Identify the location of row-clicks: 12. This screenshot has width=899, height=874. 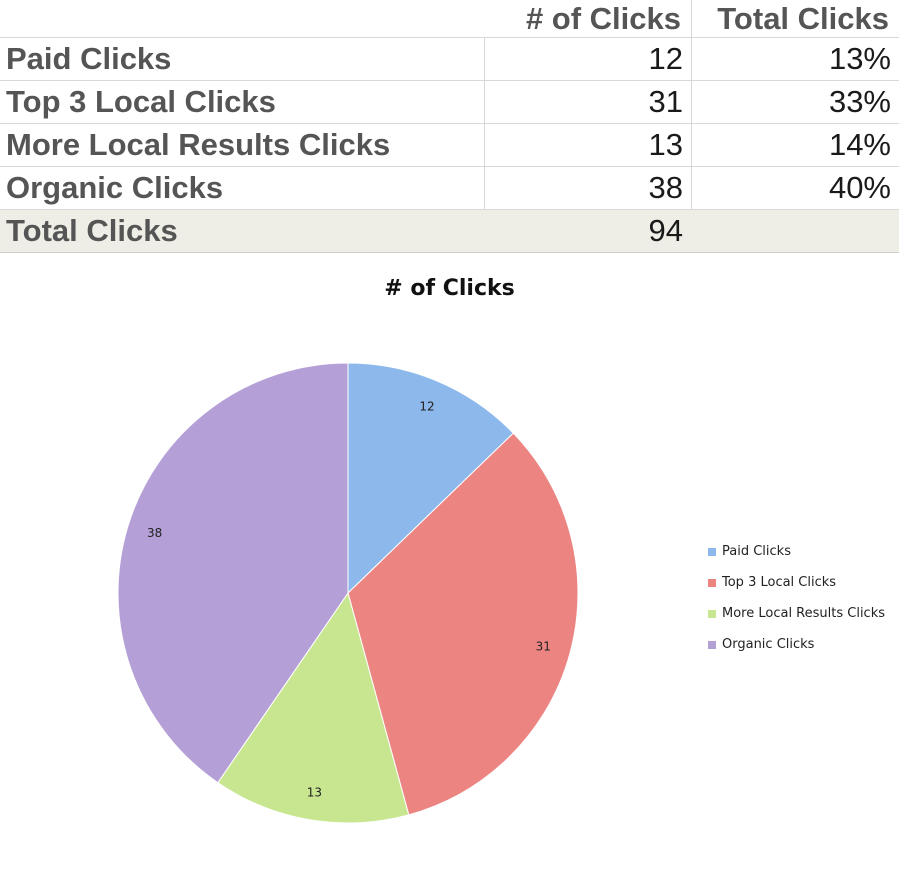
(587, 59).